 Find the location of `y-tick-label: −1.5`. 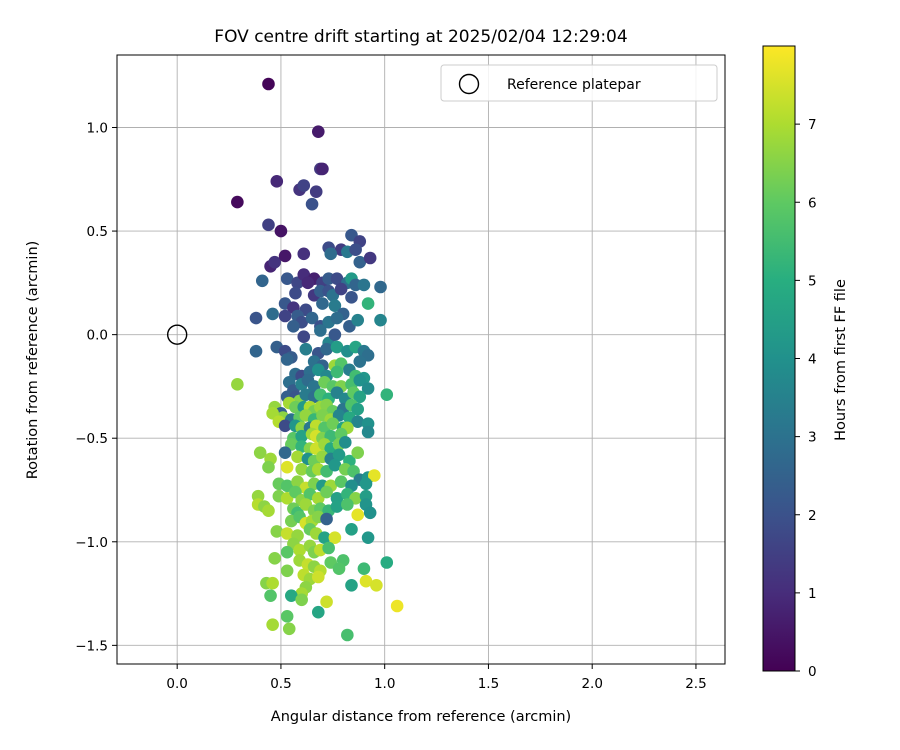

y-tick-label: −1.5 is located at coordinates (91, 646).